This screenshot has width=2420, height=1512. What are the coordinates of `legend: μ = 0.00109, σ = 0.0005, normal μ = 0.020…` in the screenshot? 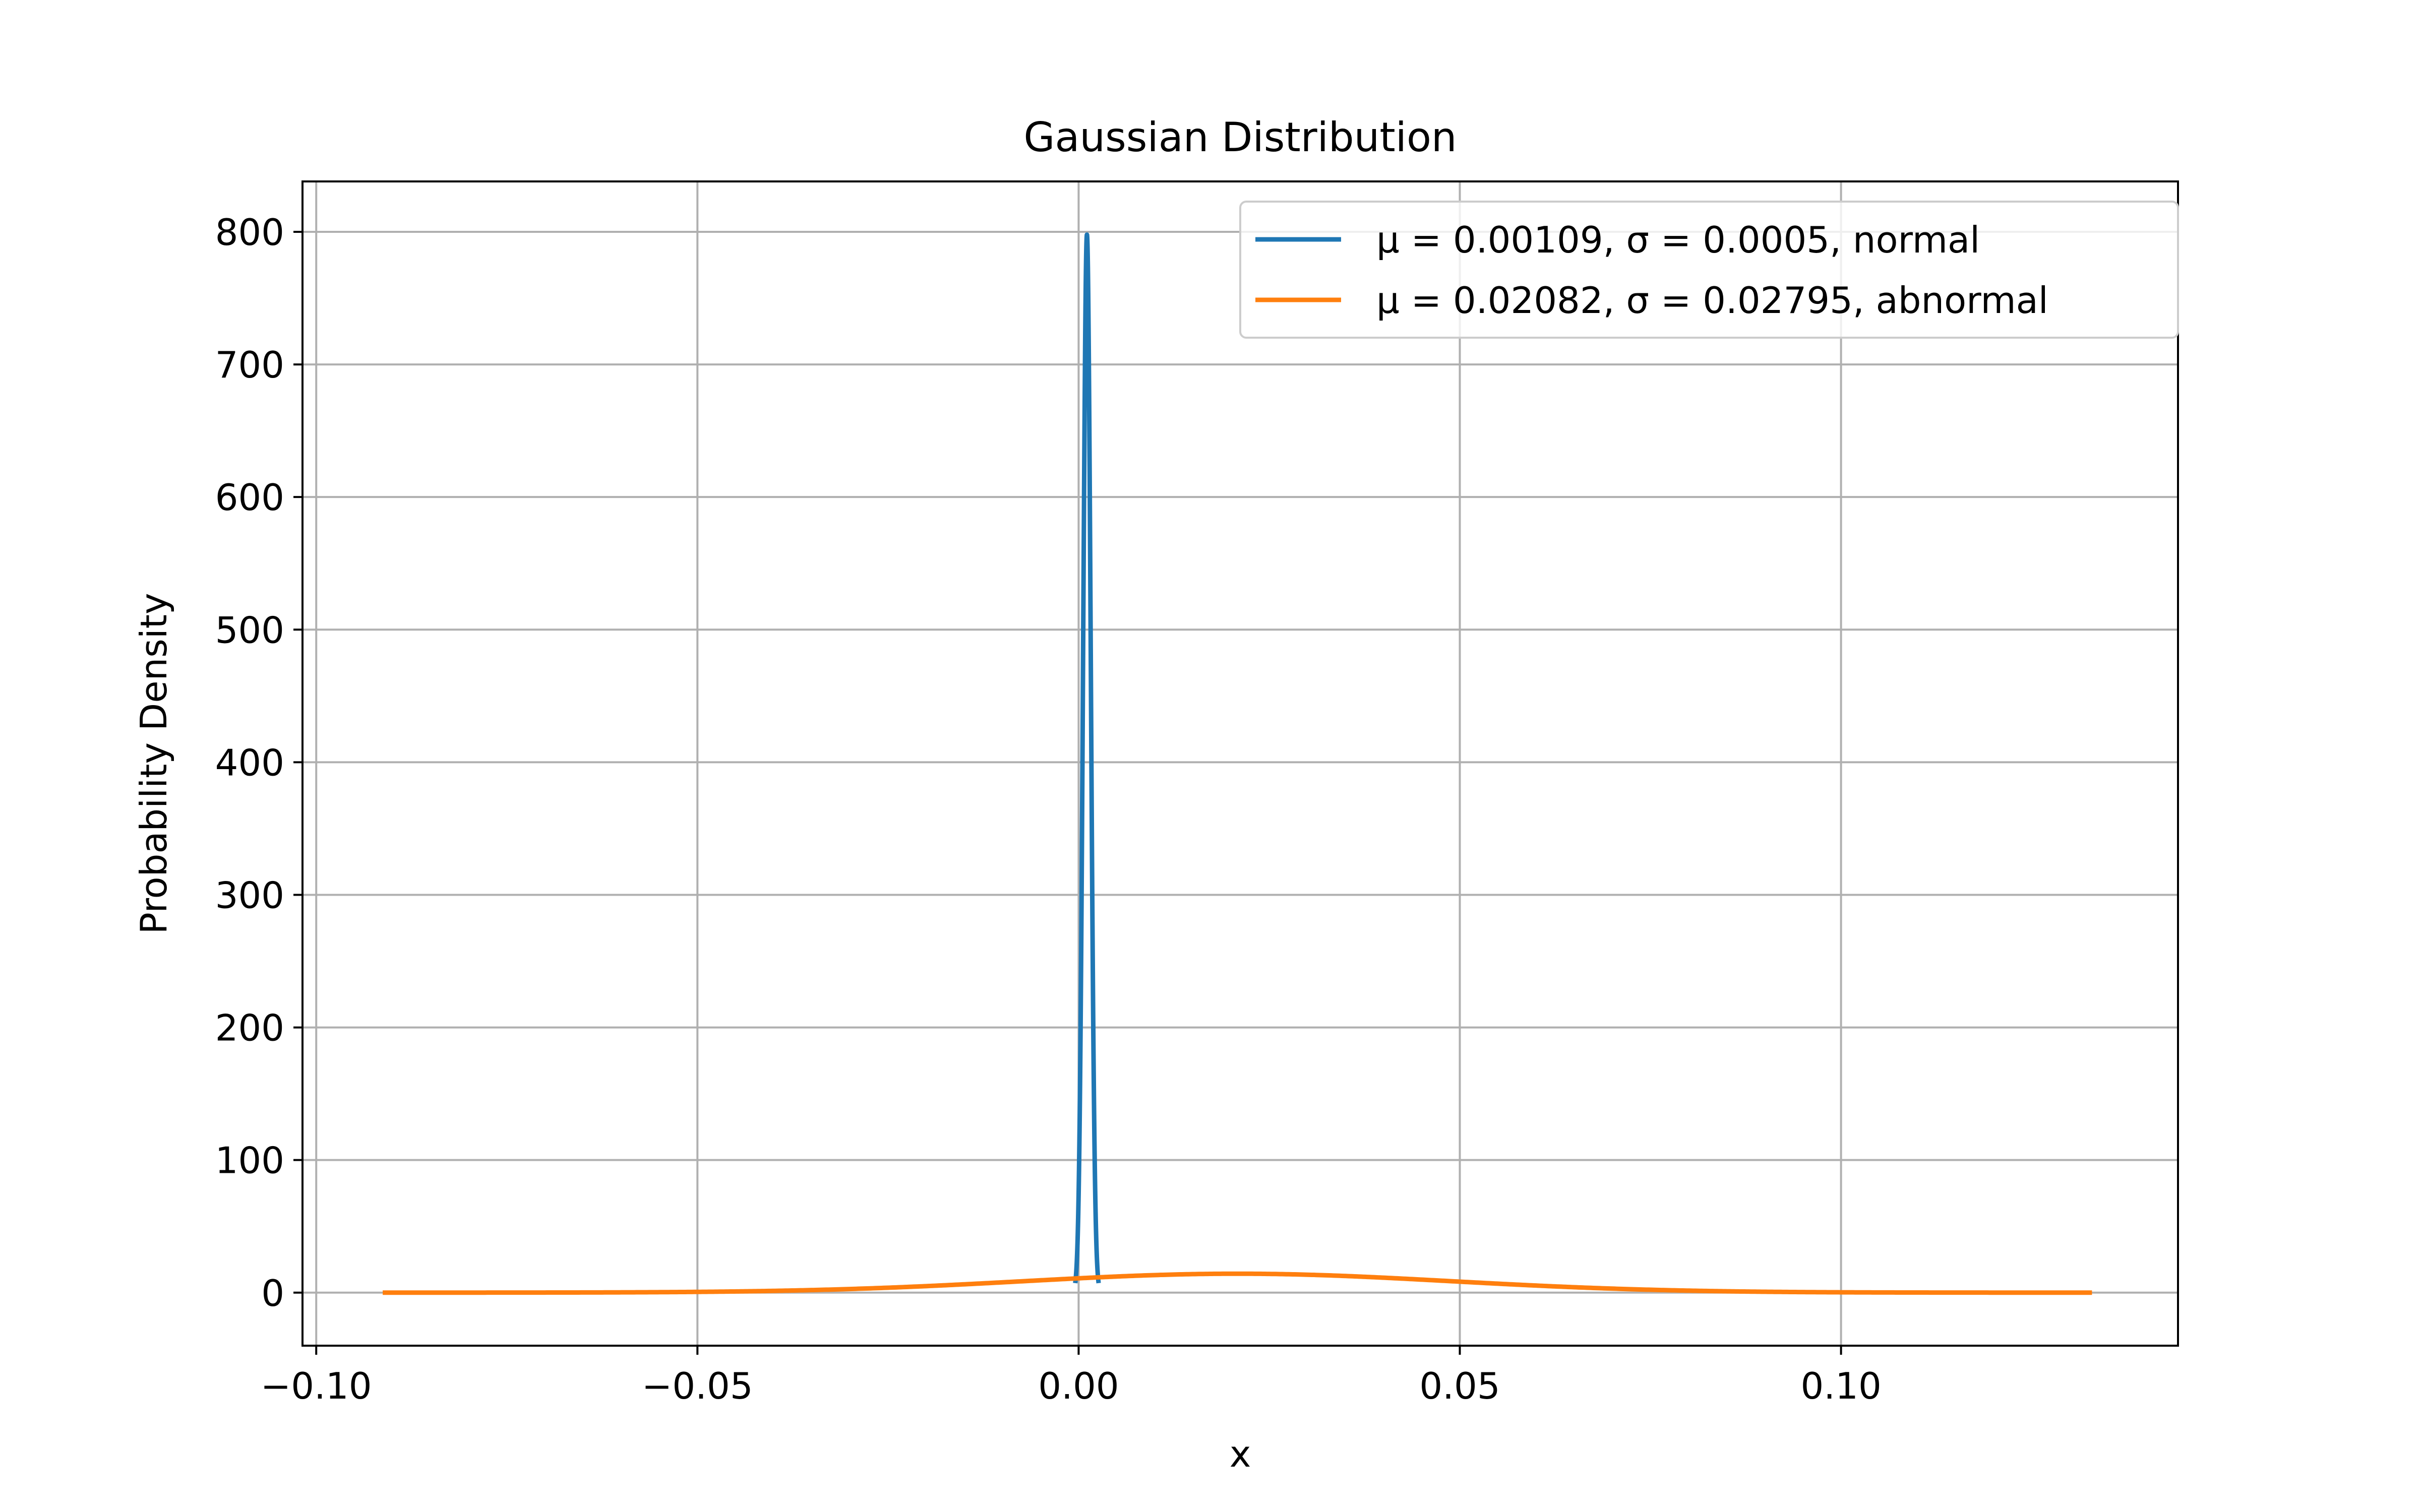 It's located at (1709, 270).